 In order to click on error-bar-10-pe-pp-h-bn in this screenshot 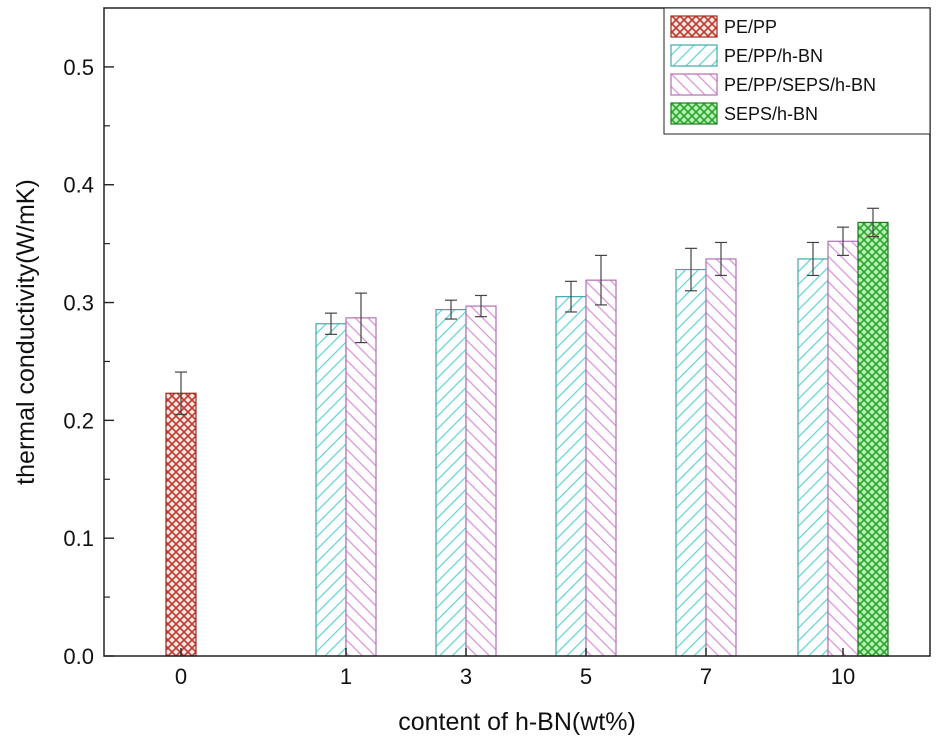, I will do `click(813, 259)`.